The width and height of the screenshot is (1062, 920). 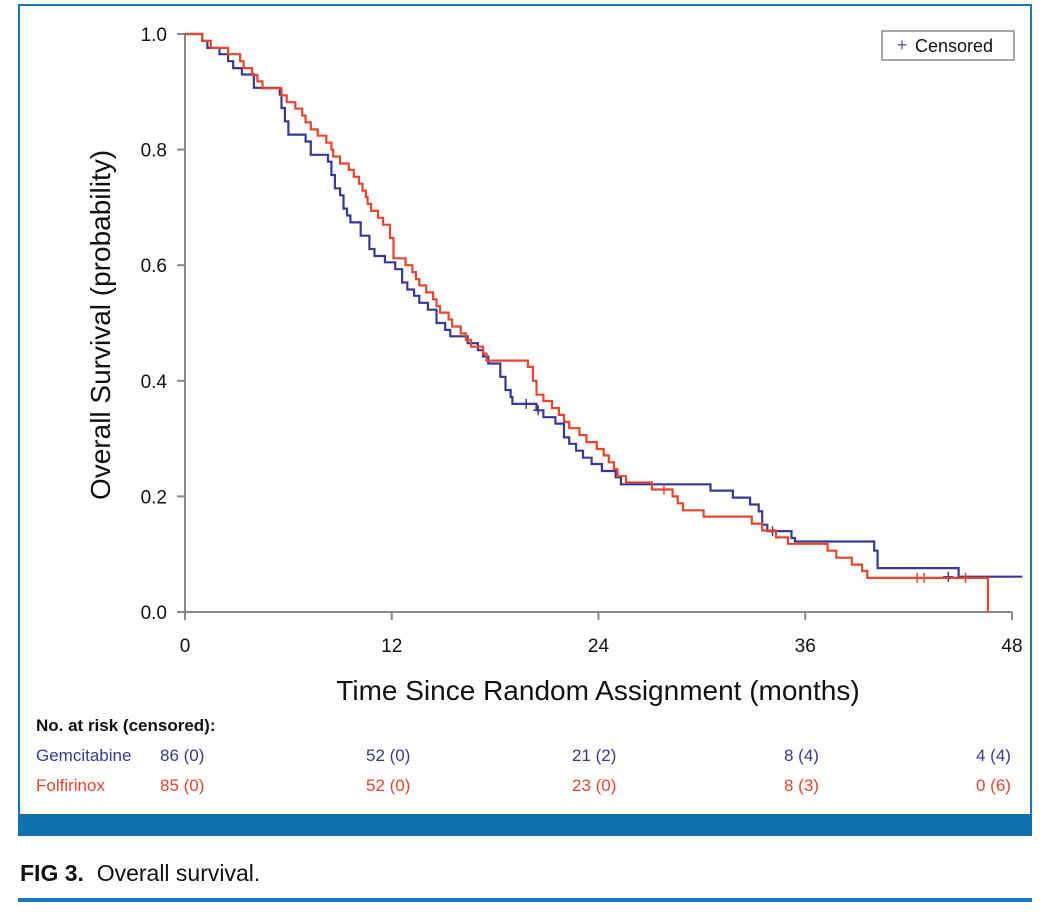 What do you see at coordinates (525, 900) in the screenshot?
I see `caption-rule` at bounding box center [525, 900].